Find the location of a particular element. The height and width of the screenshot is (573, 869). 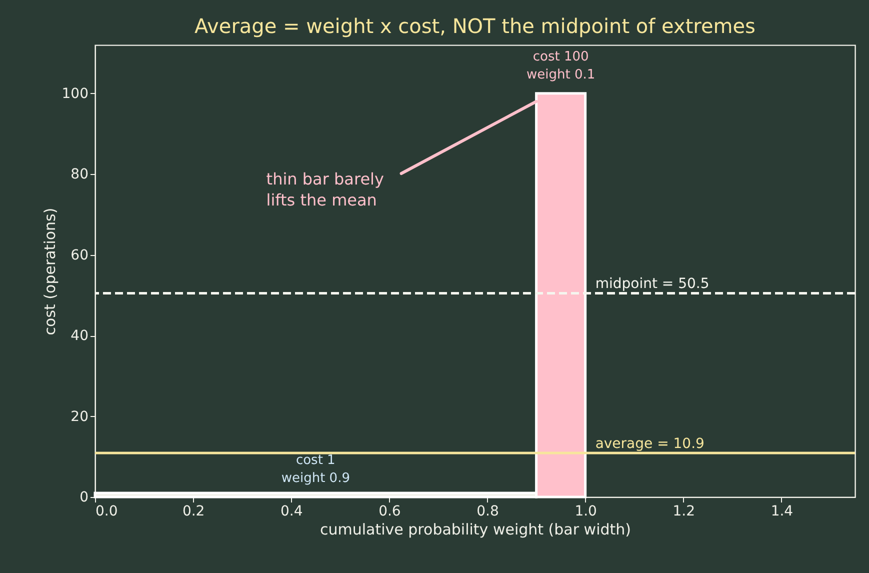

x-tick-label: 0.8 is located at coordinates (487, 512).